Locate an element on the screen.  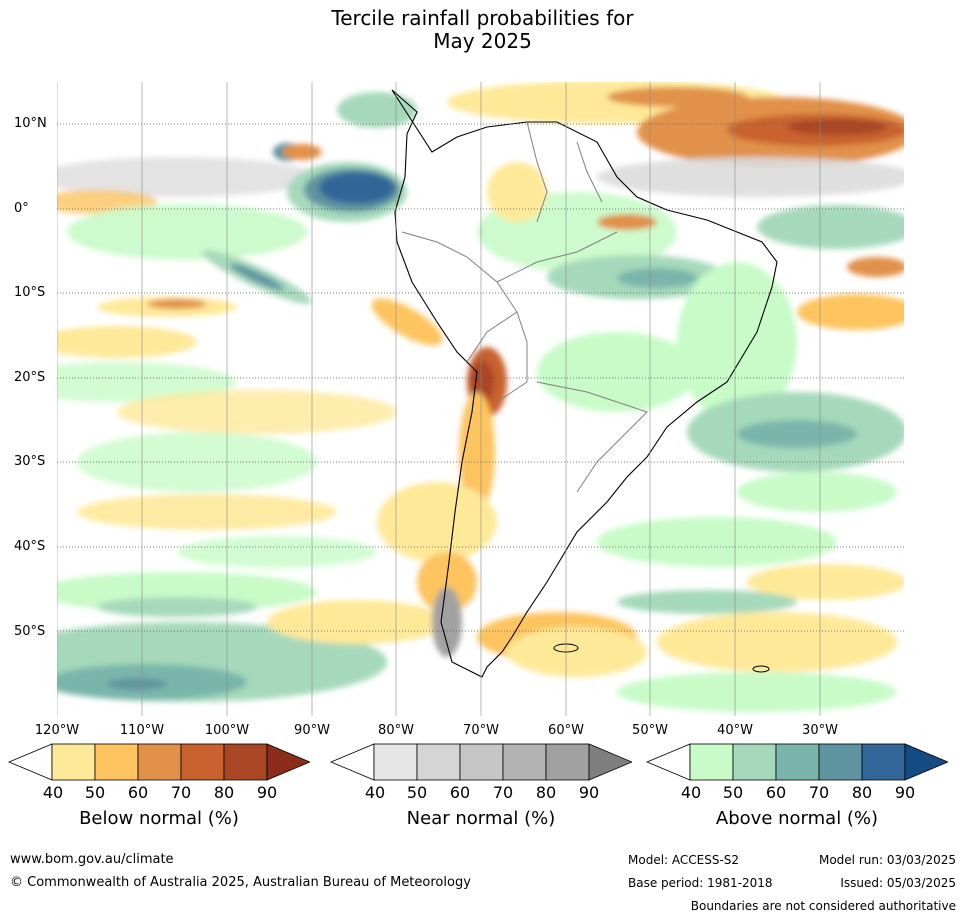
below-tick-60: 60 is located at coordinates (138, 792).